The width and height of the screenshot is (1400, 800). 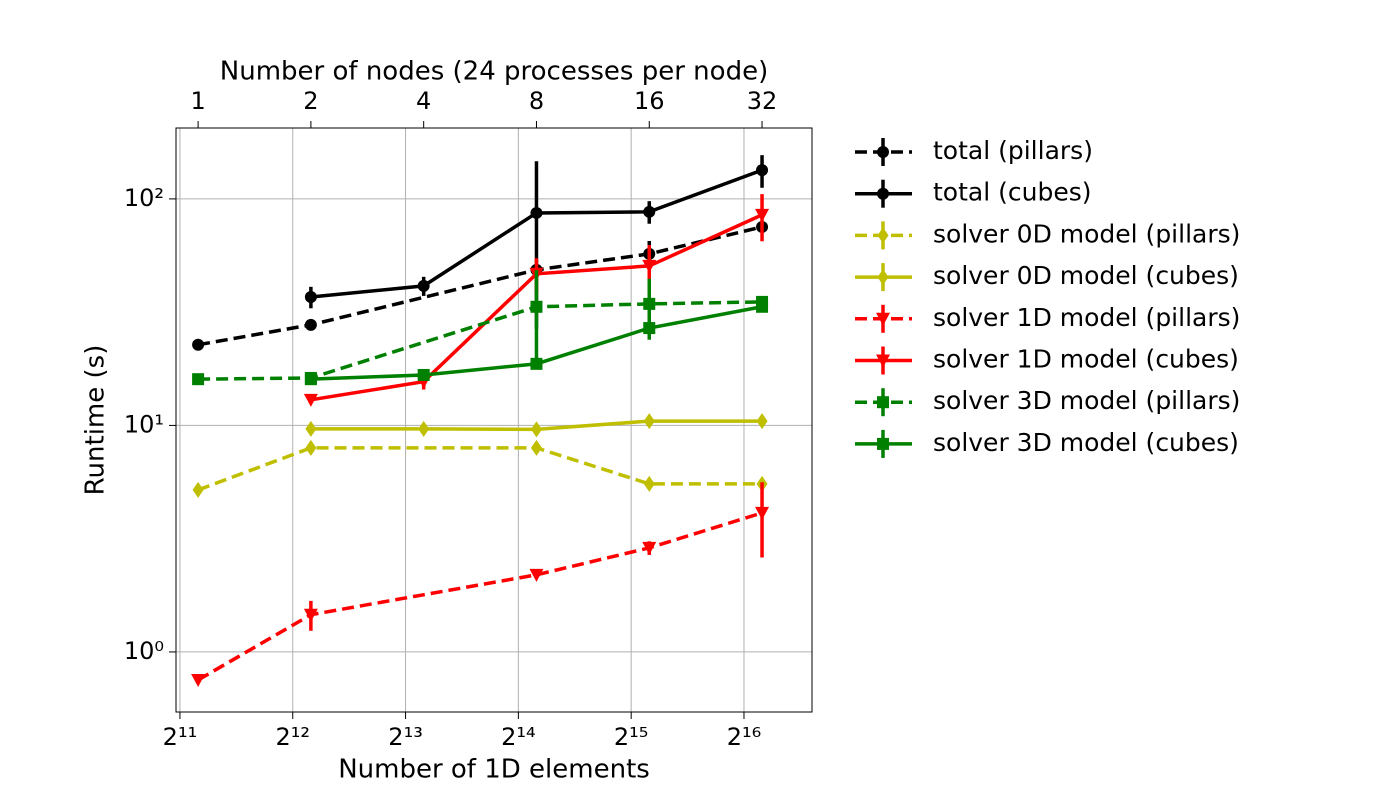 What do you see at coordinates (1086, 400) in the screenshot?
I see `legend-label: solver 3D model (pillars)` at bounding box center [1086, 400].